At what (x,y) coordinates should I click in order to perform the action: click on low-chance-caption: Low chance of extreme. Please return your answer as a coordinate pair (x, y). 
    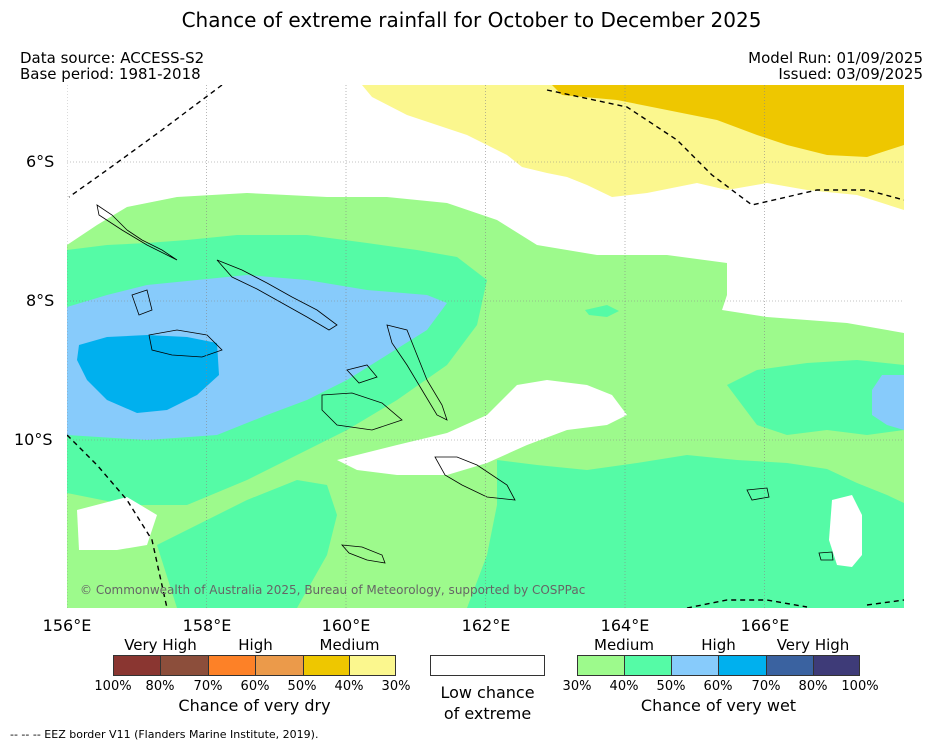
    Looking at the image, I should click on (487, 703).